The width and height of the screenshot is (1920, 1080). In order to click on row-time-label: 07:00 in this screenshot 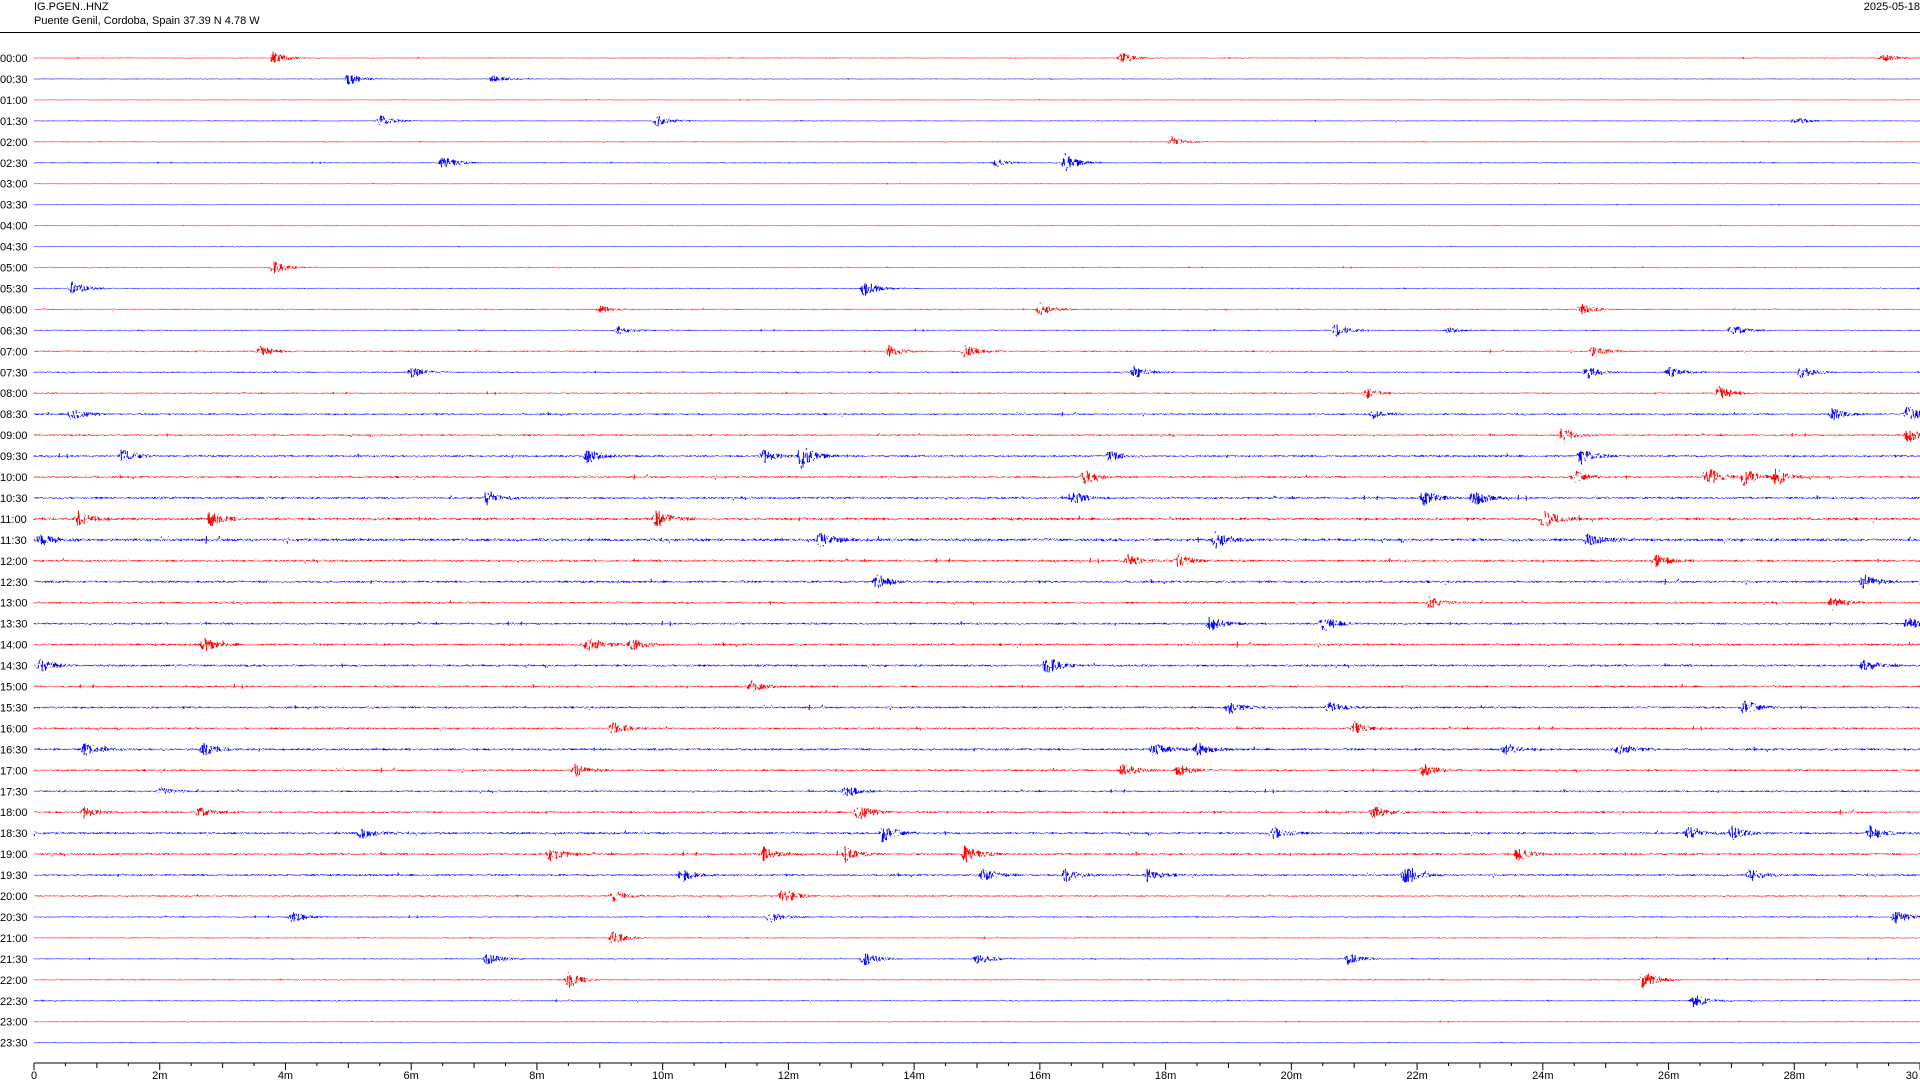, I will do `click(14, 352)`.